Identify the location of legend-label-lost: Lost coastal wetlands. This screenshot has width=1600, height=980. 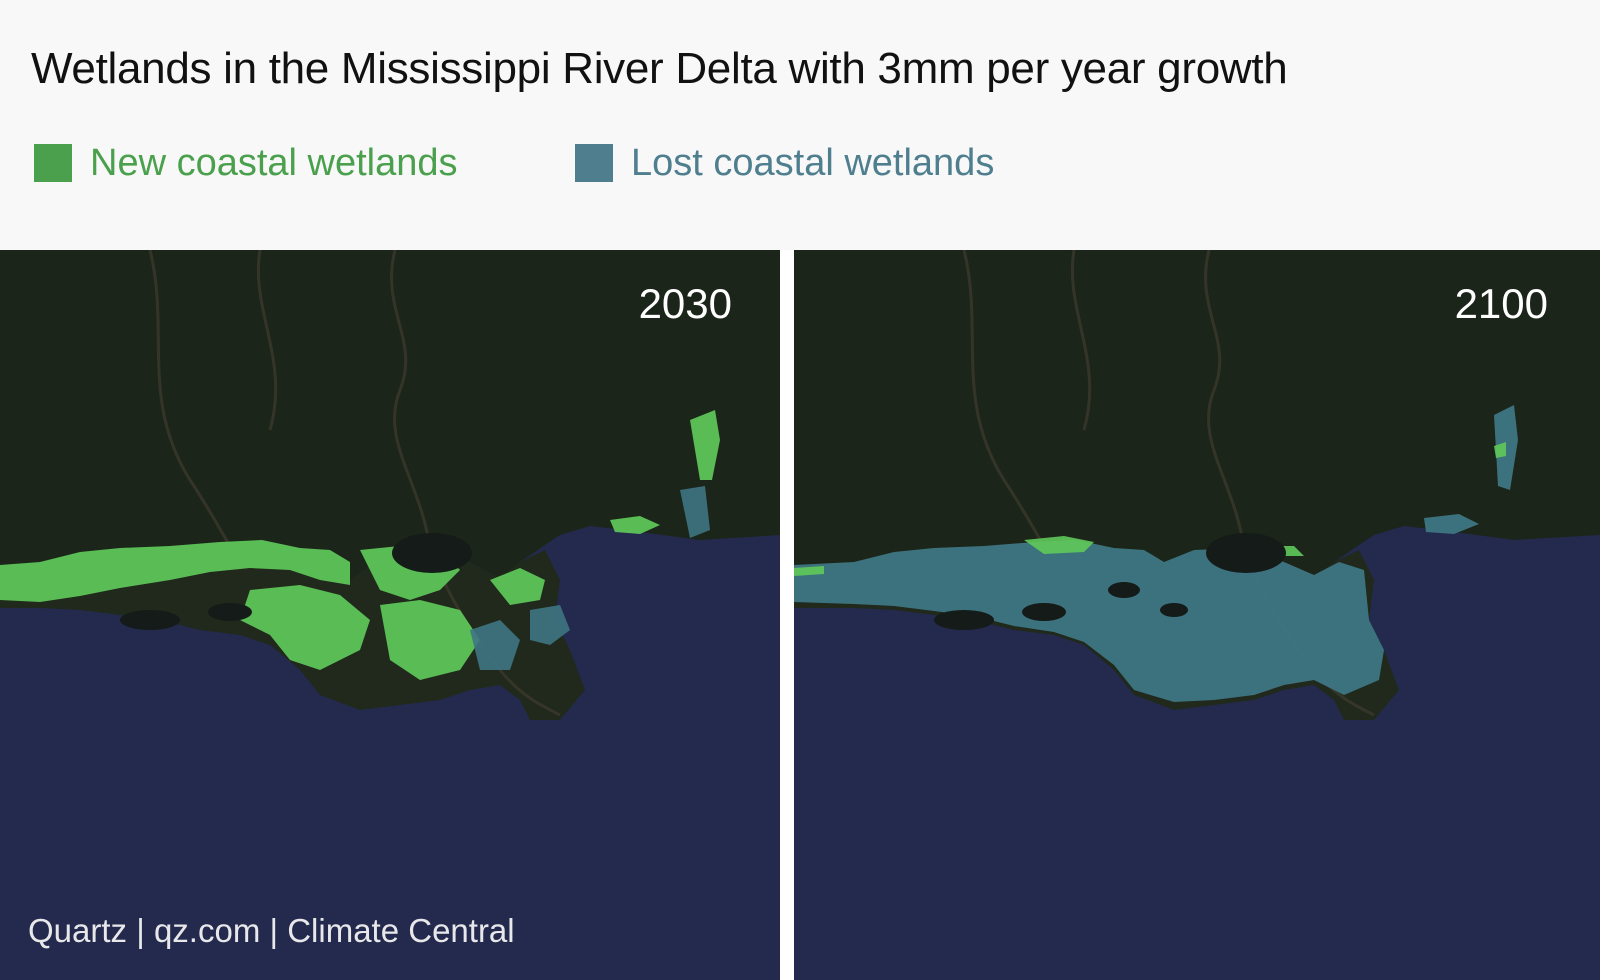
(813, 162).